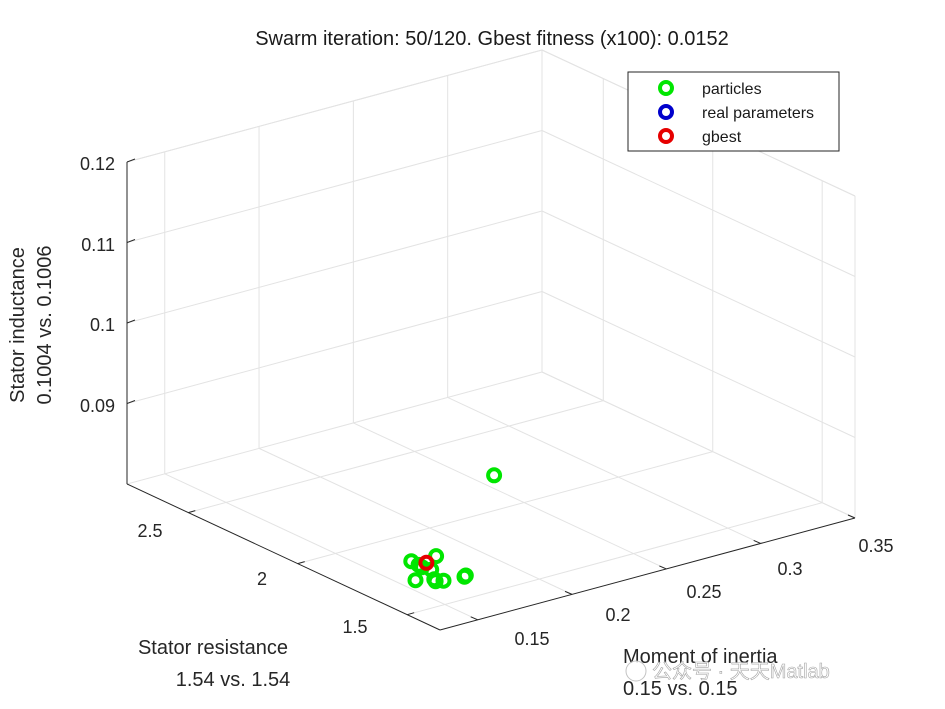 This screenshot has height=709, width=945. I want to click on y-tick-label: 2.5, so click(149, 531).